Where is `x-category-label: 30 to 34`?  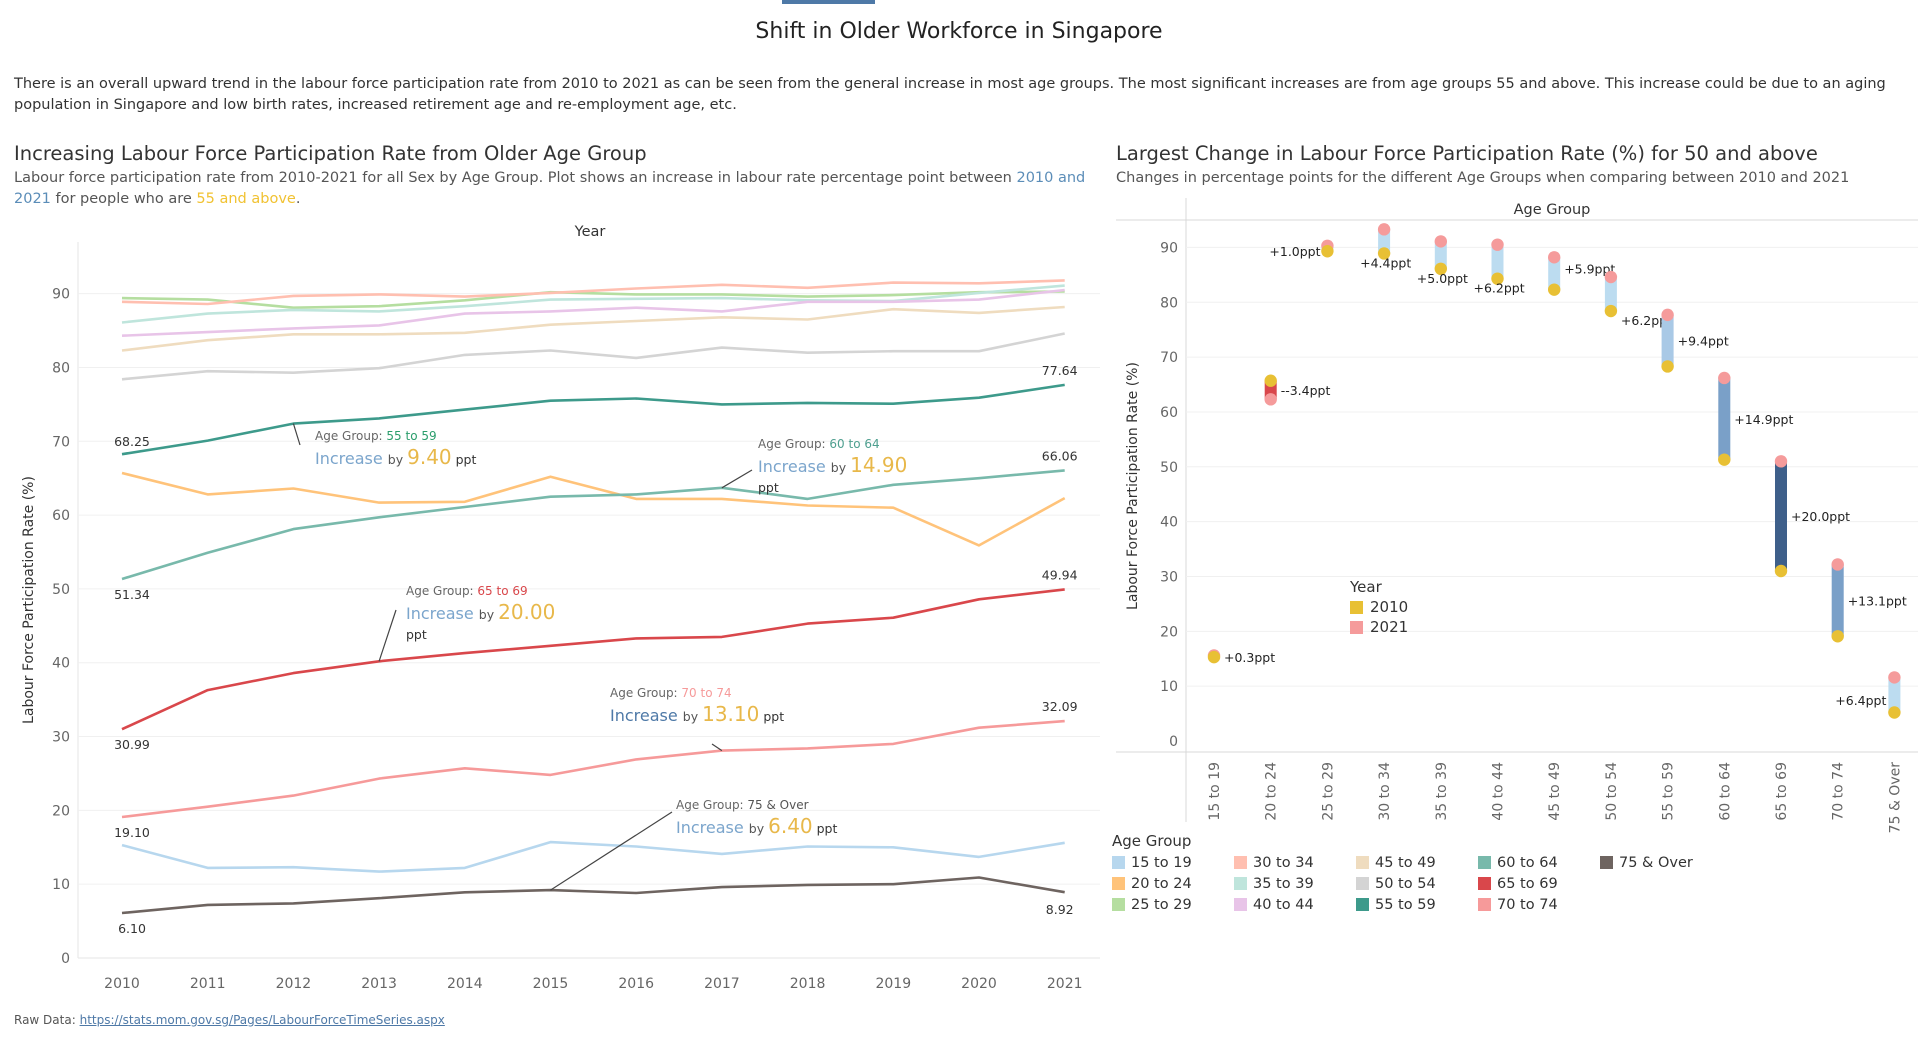
x-category-label: 30 to 34 is located at coordinates (1385, 791).